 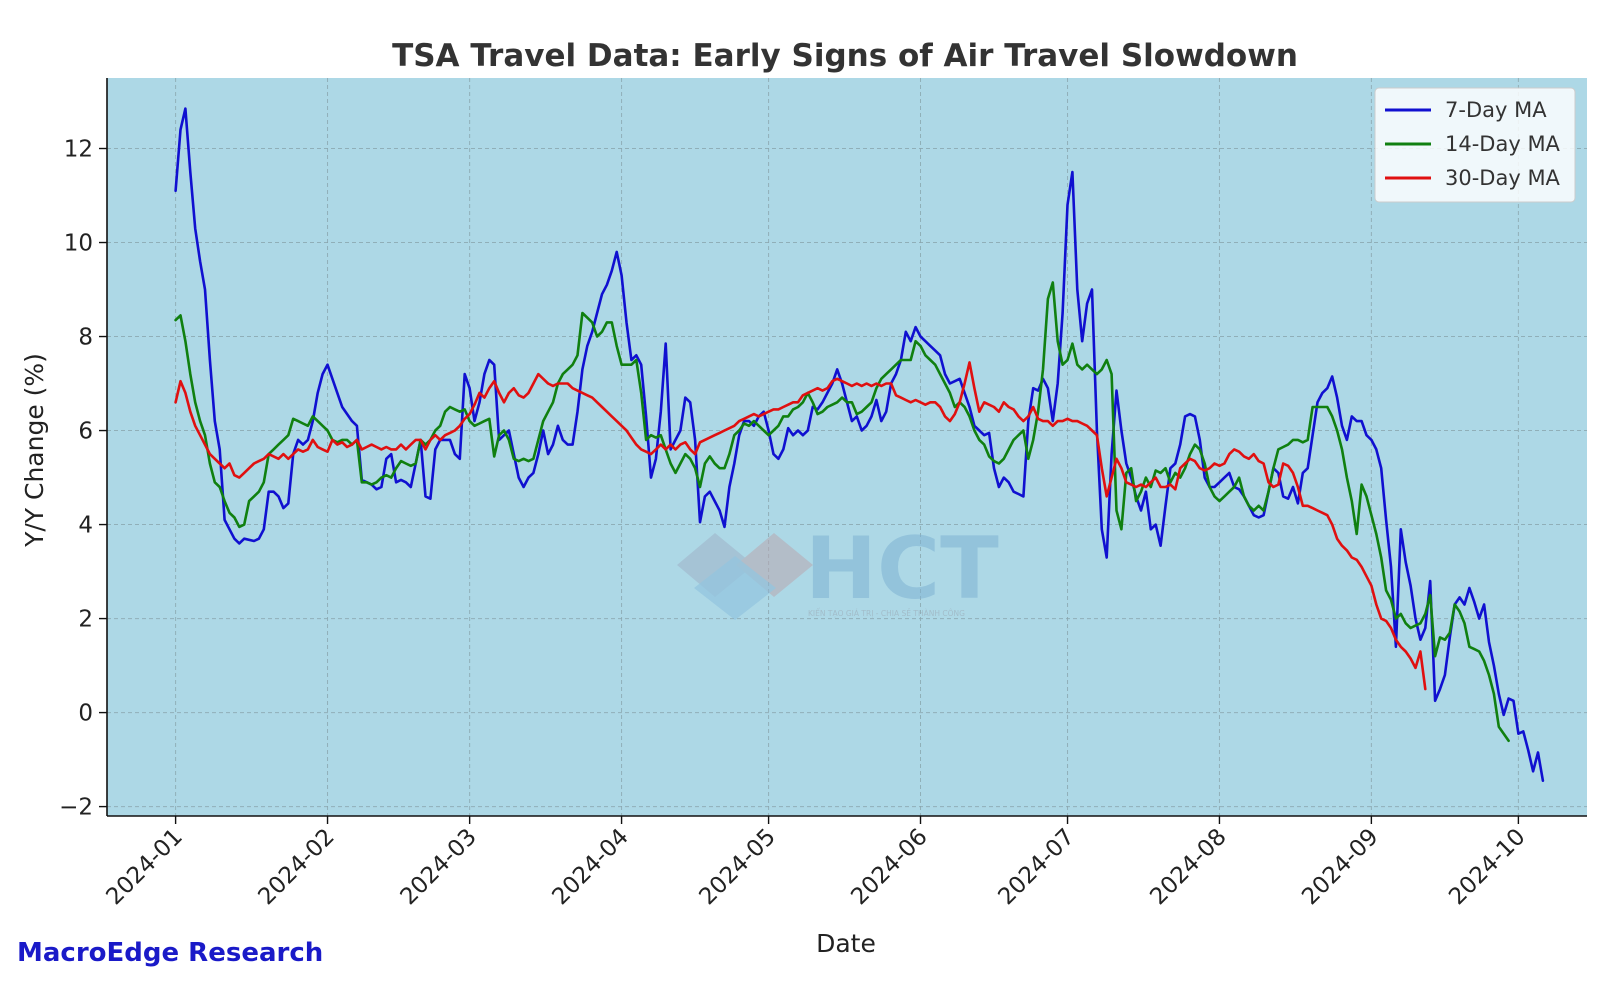 I want to click on y-tick-label: 12, so click(x=78, y=150).